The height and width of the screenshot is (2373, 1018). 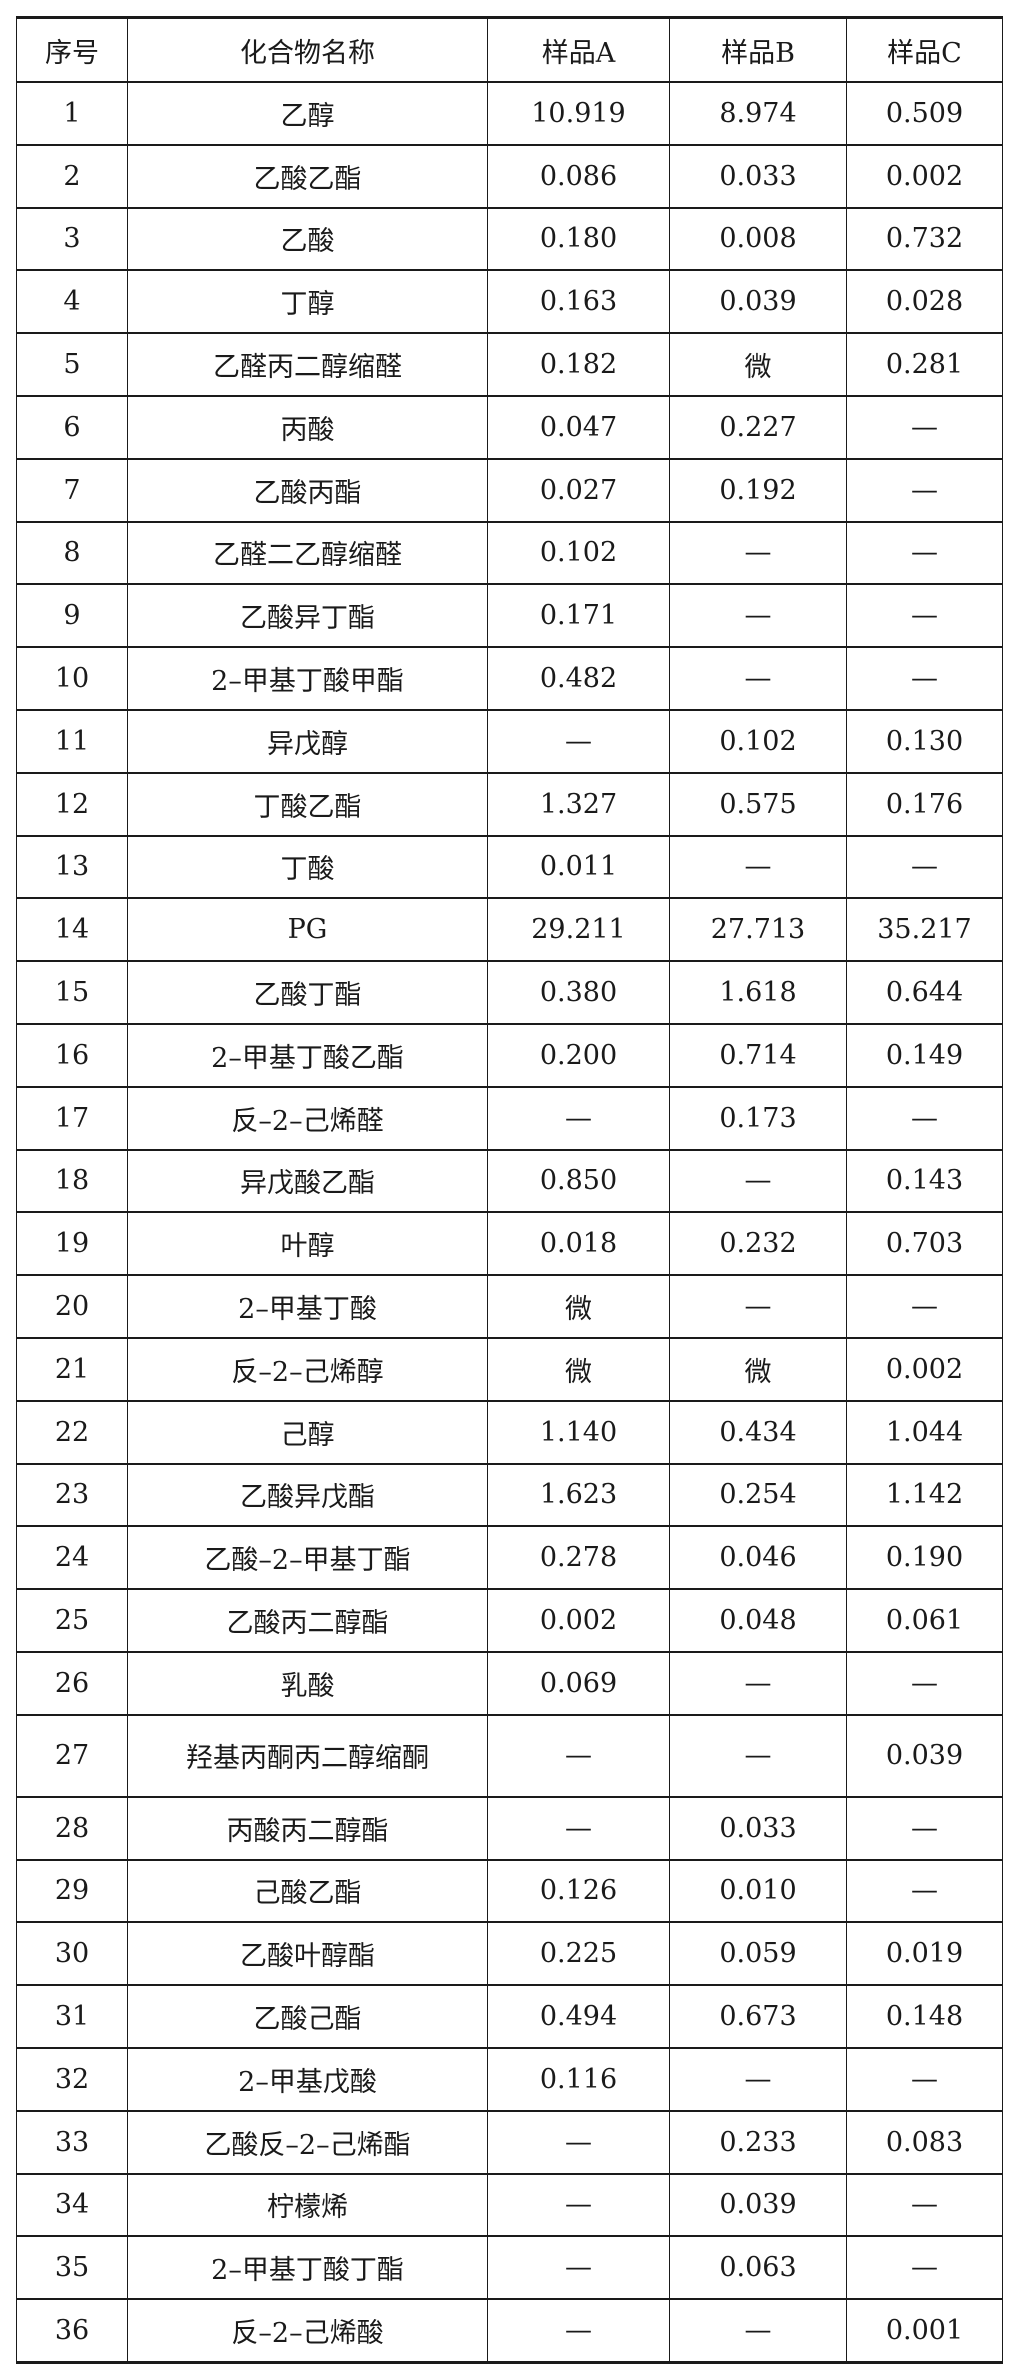 What do you see at coordinates (924, 993) in the screenshot?
I see `sample-c-value: 0.644` at bounding box center [924, 993].